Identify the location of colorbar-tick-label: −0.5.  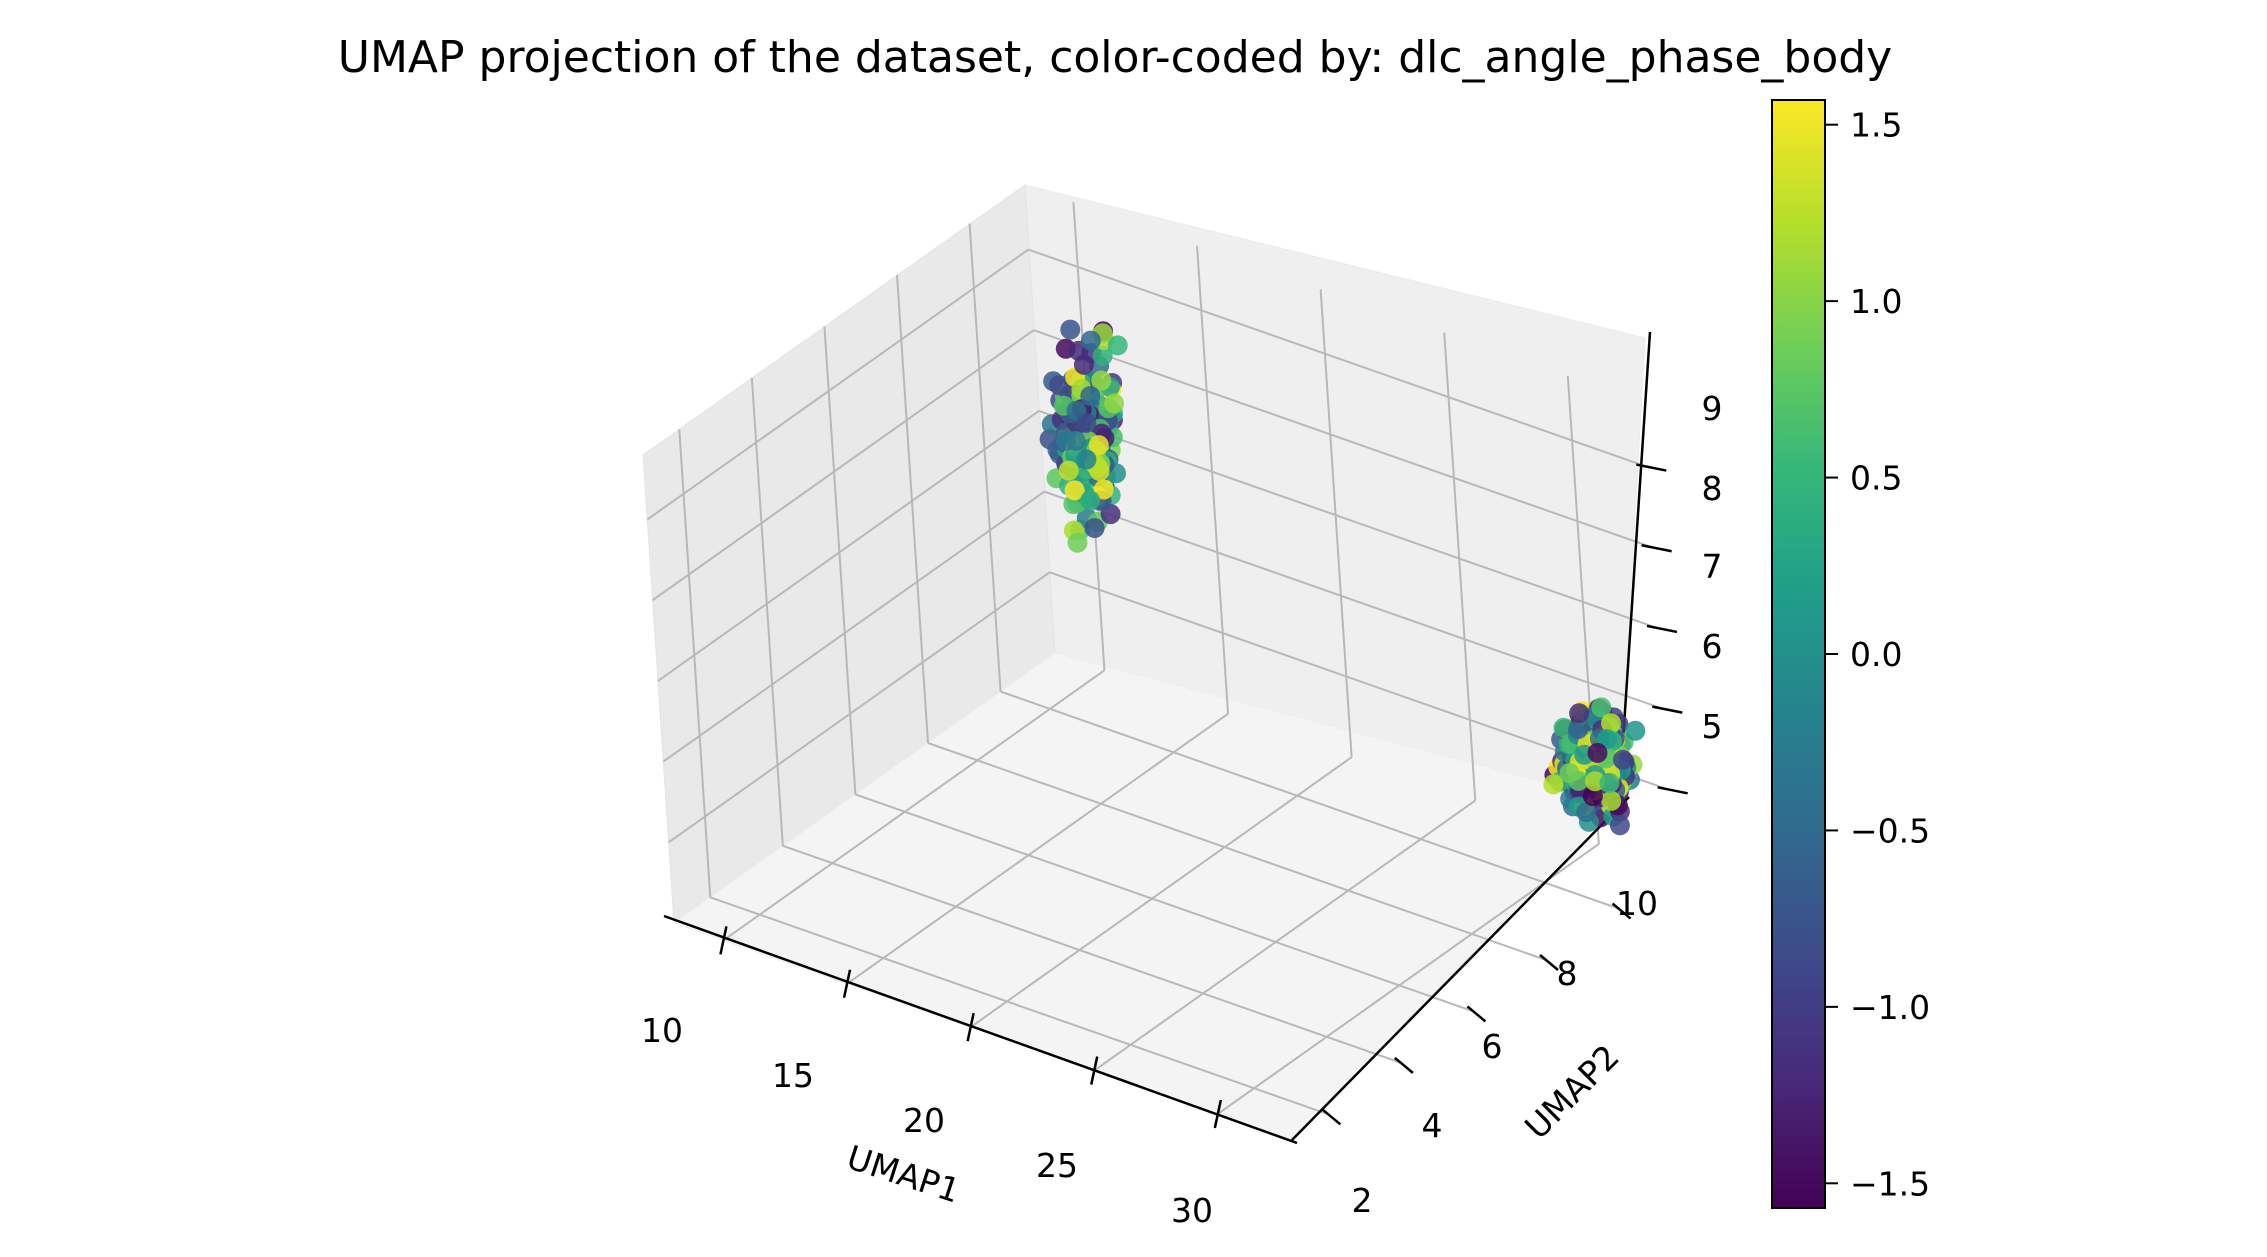
(1890, 830).